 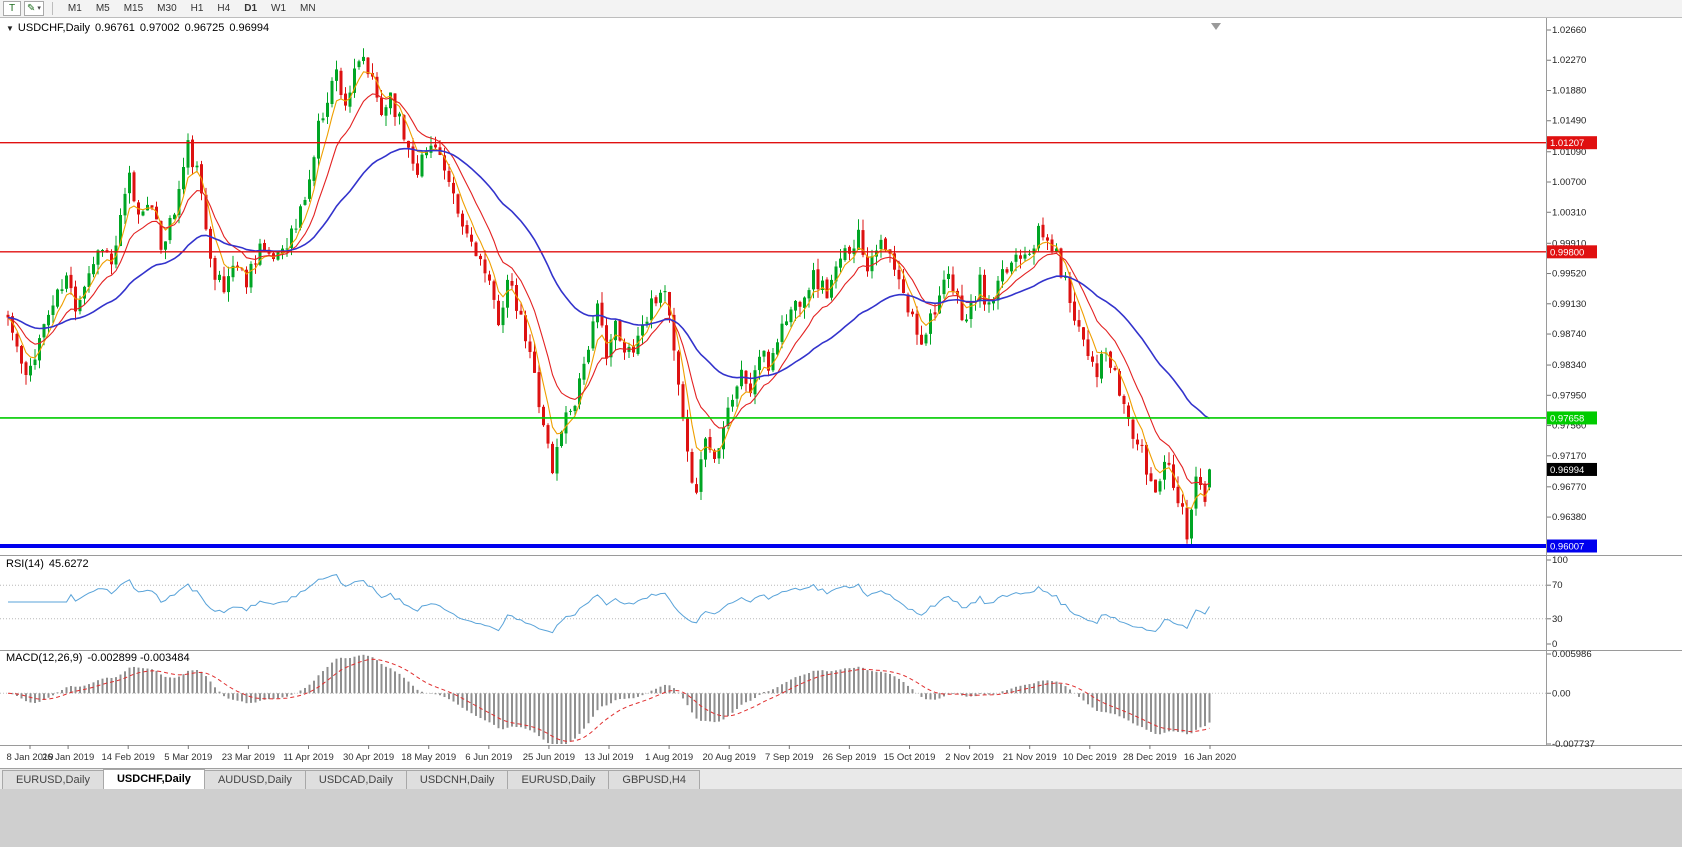 I want to click on svg-text: 0.96007, so click(x=1567, y=547).